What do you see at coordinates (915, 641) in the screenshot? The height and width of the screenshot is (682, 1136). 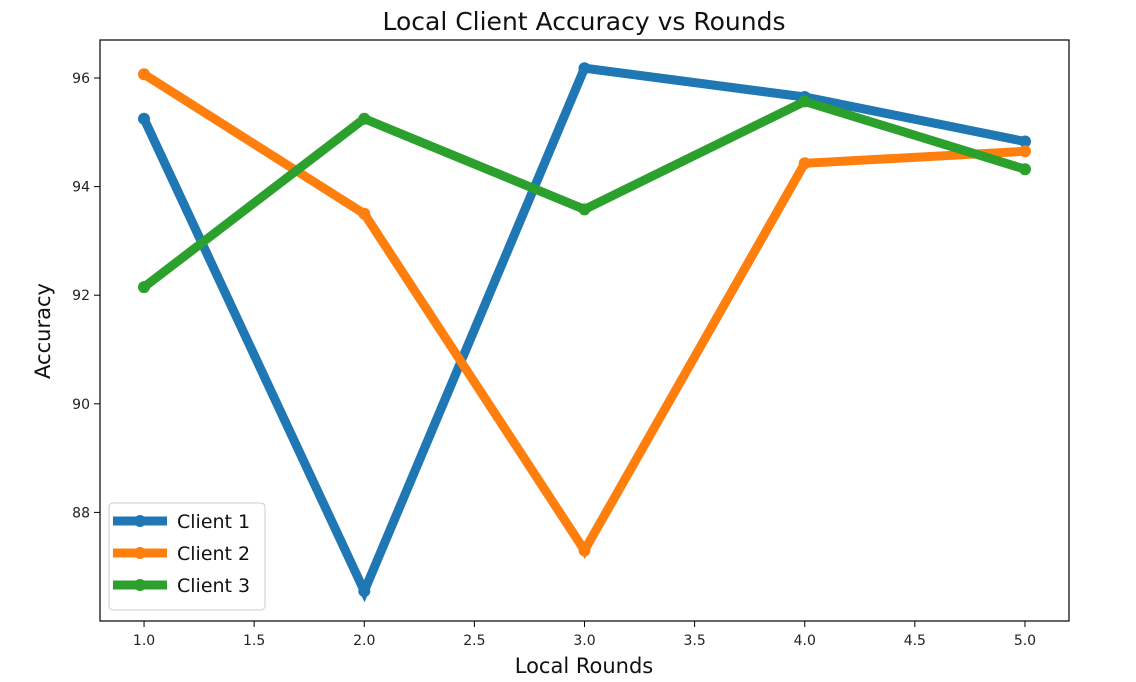 I see `x-tick-label: 4.5` at bounding box center [915, 641].